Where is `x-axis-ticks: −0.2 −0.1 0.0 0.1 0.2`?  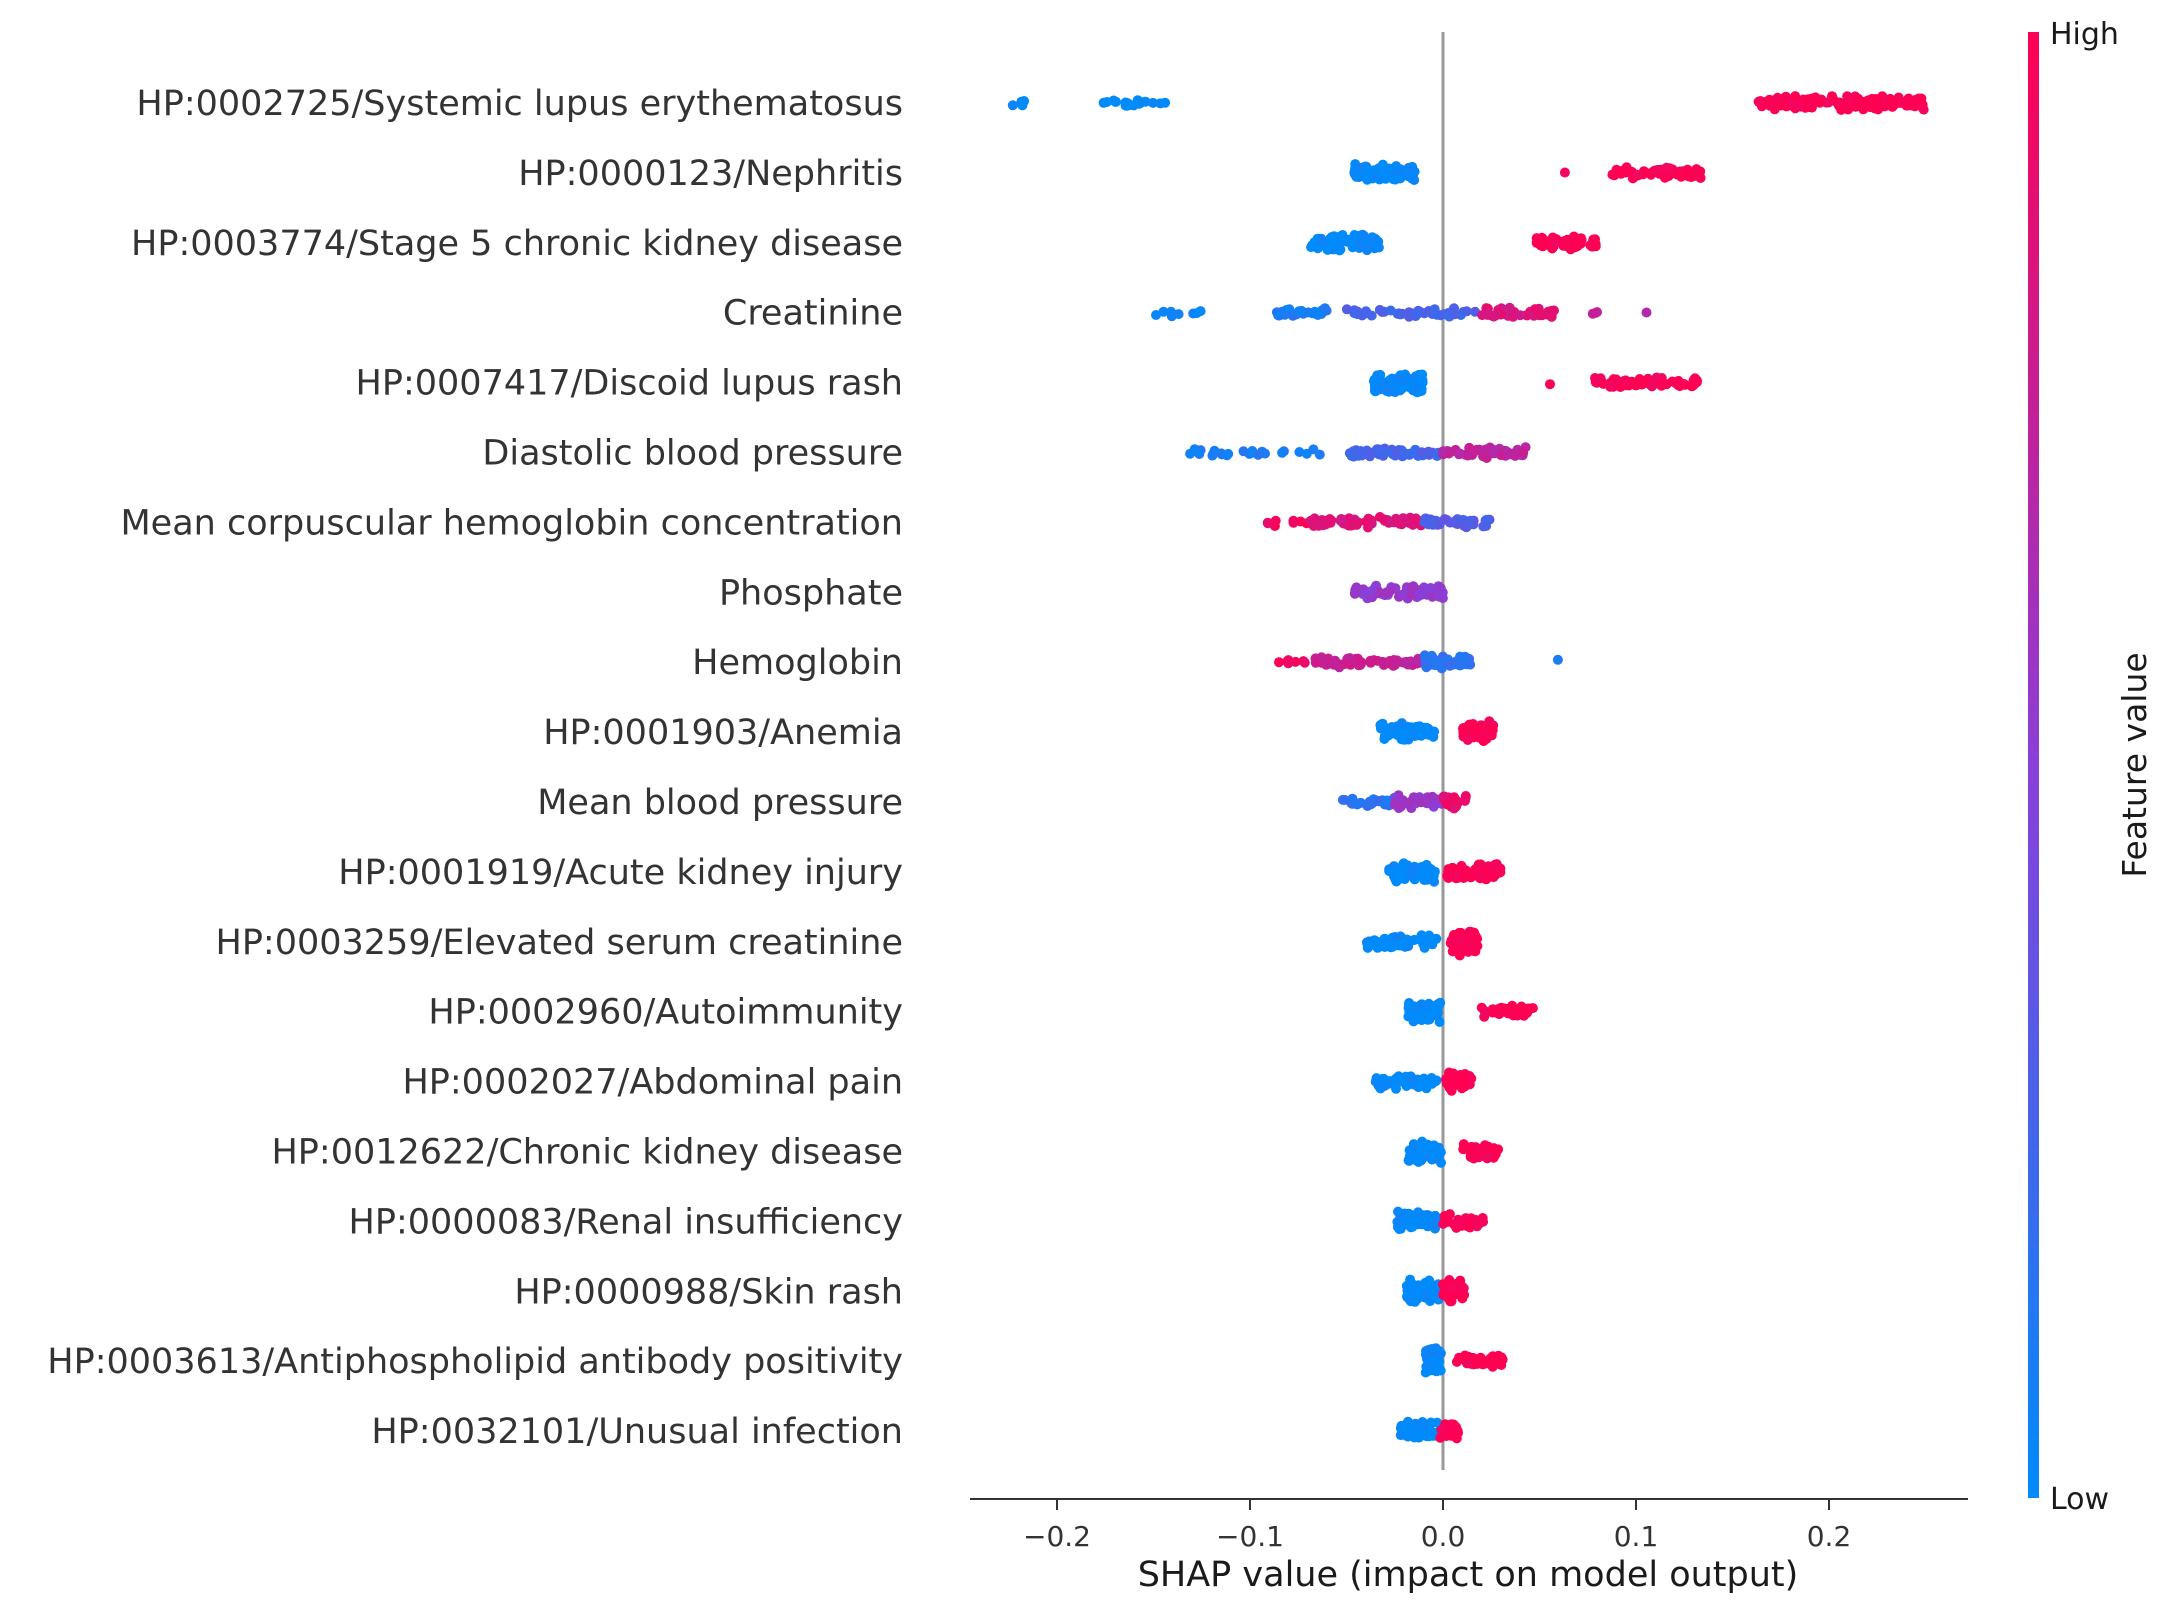 x-axis-ticks: −0.2 −0.1 0.0 0.1 0.2 is located at coordinates (1437, 1526).